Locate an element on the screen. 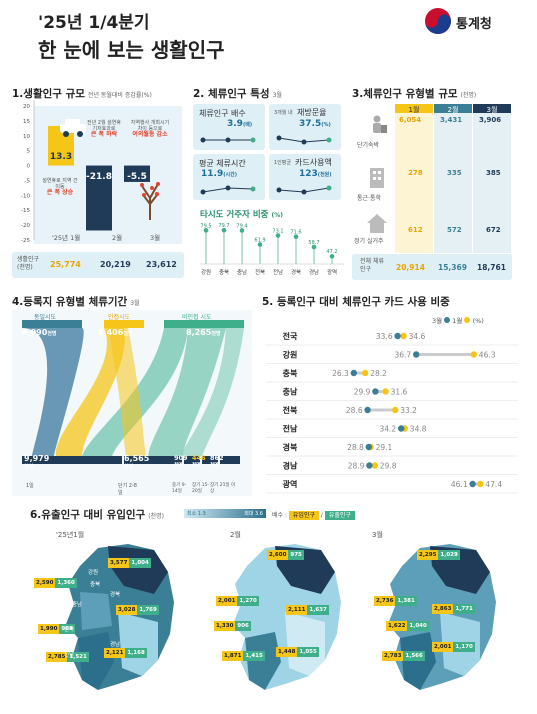 This screenshot has height=714, width=537. map-label: 1,448 1,055 is located at coordinates (297, 652).